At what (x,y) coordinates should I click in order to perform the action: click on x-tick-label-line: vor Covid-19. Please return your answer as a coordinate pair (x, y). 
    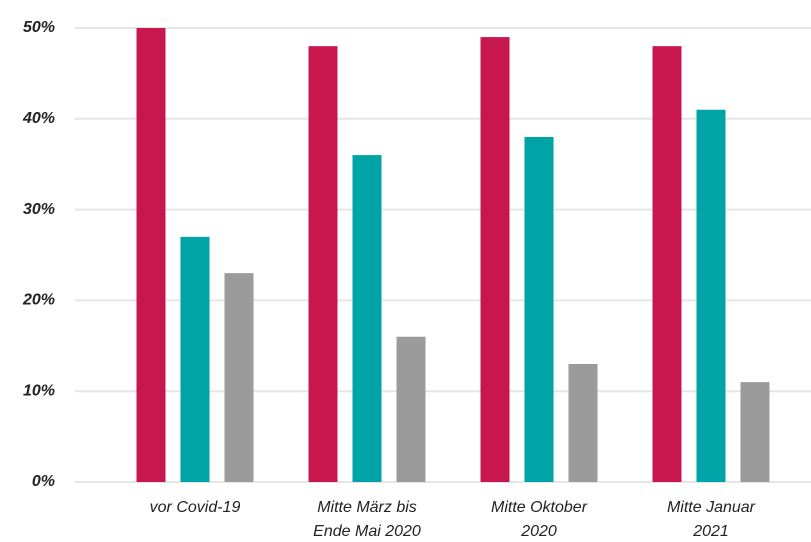
    Looking at the image, I should click on (195, 507).